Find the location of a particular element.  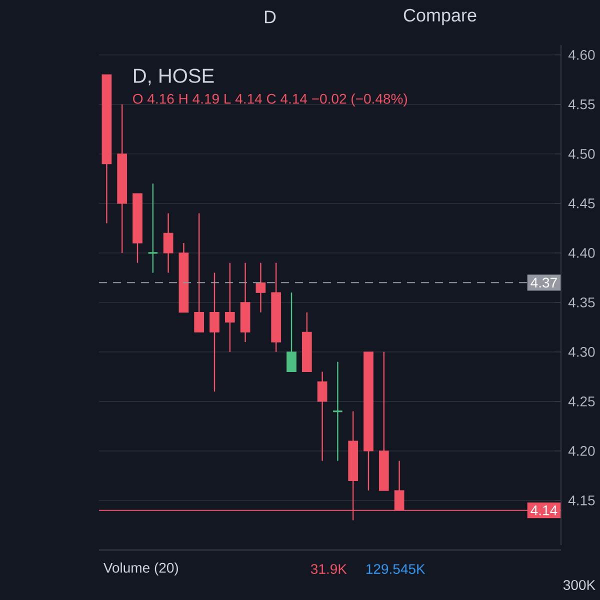

text: Volume (20) is located at coordinates (140, 569).